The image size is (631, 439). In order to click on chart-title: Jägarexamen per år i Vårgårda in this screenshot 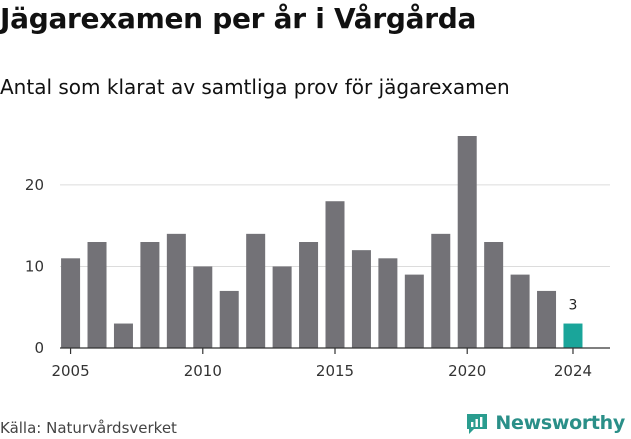, I will do `click(238, 18)`.